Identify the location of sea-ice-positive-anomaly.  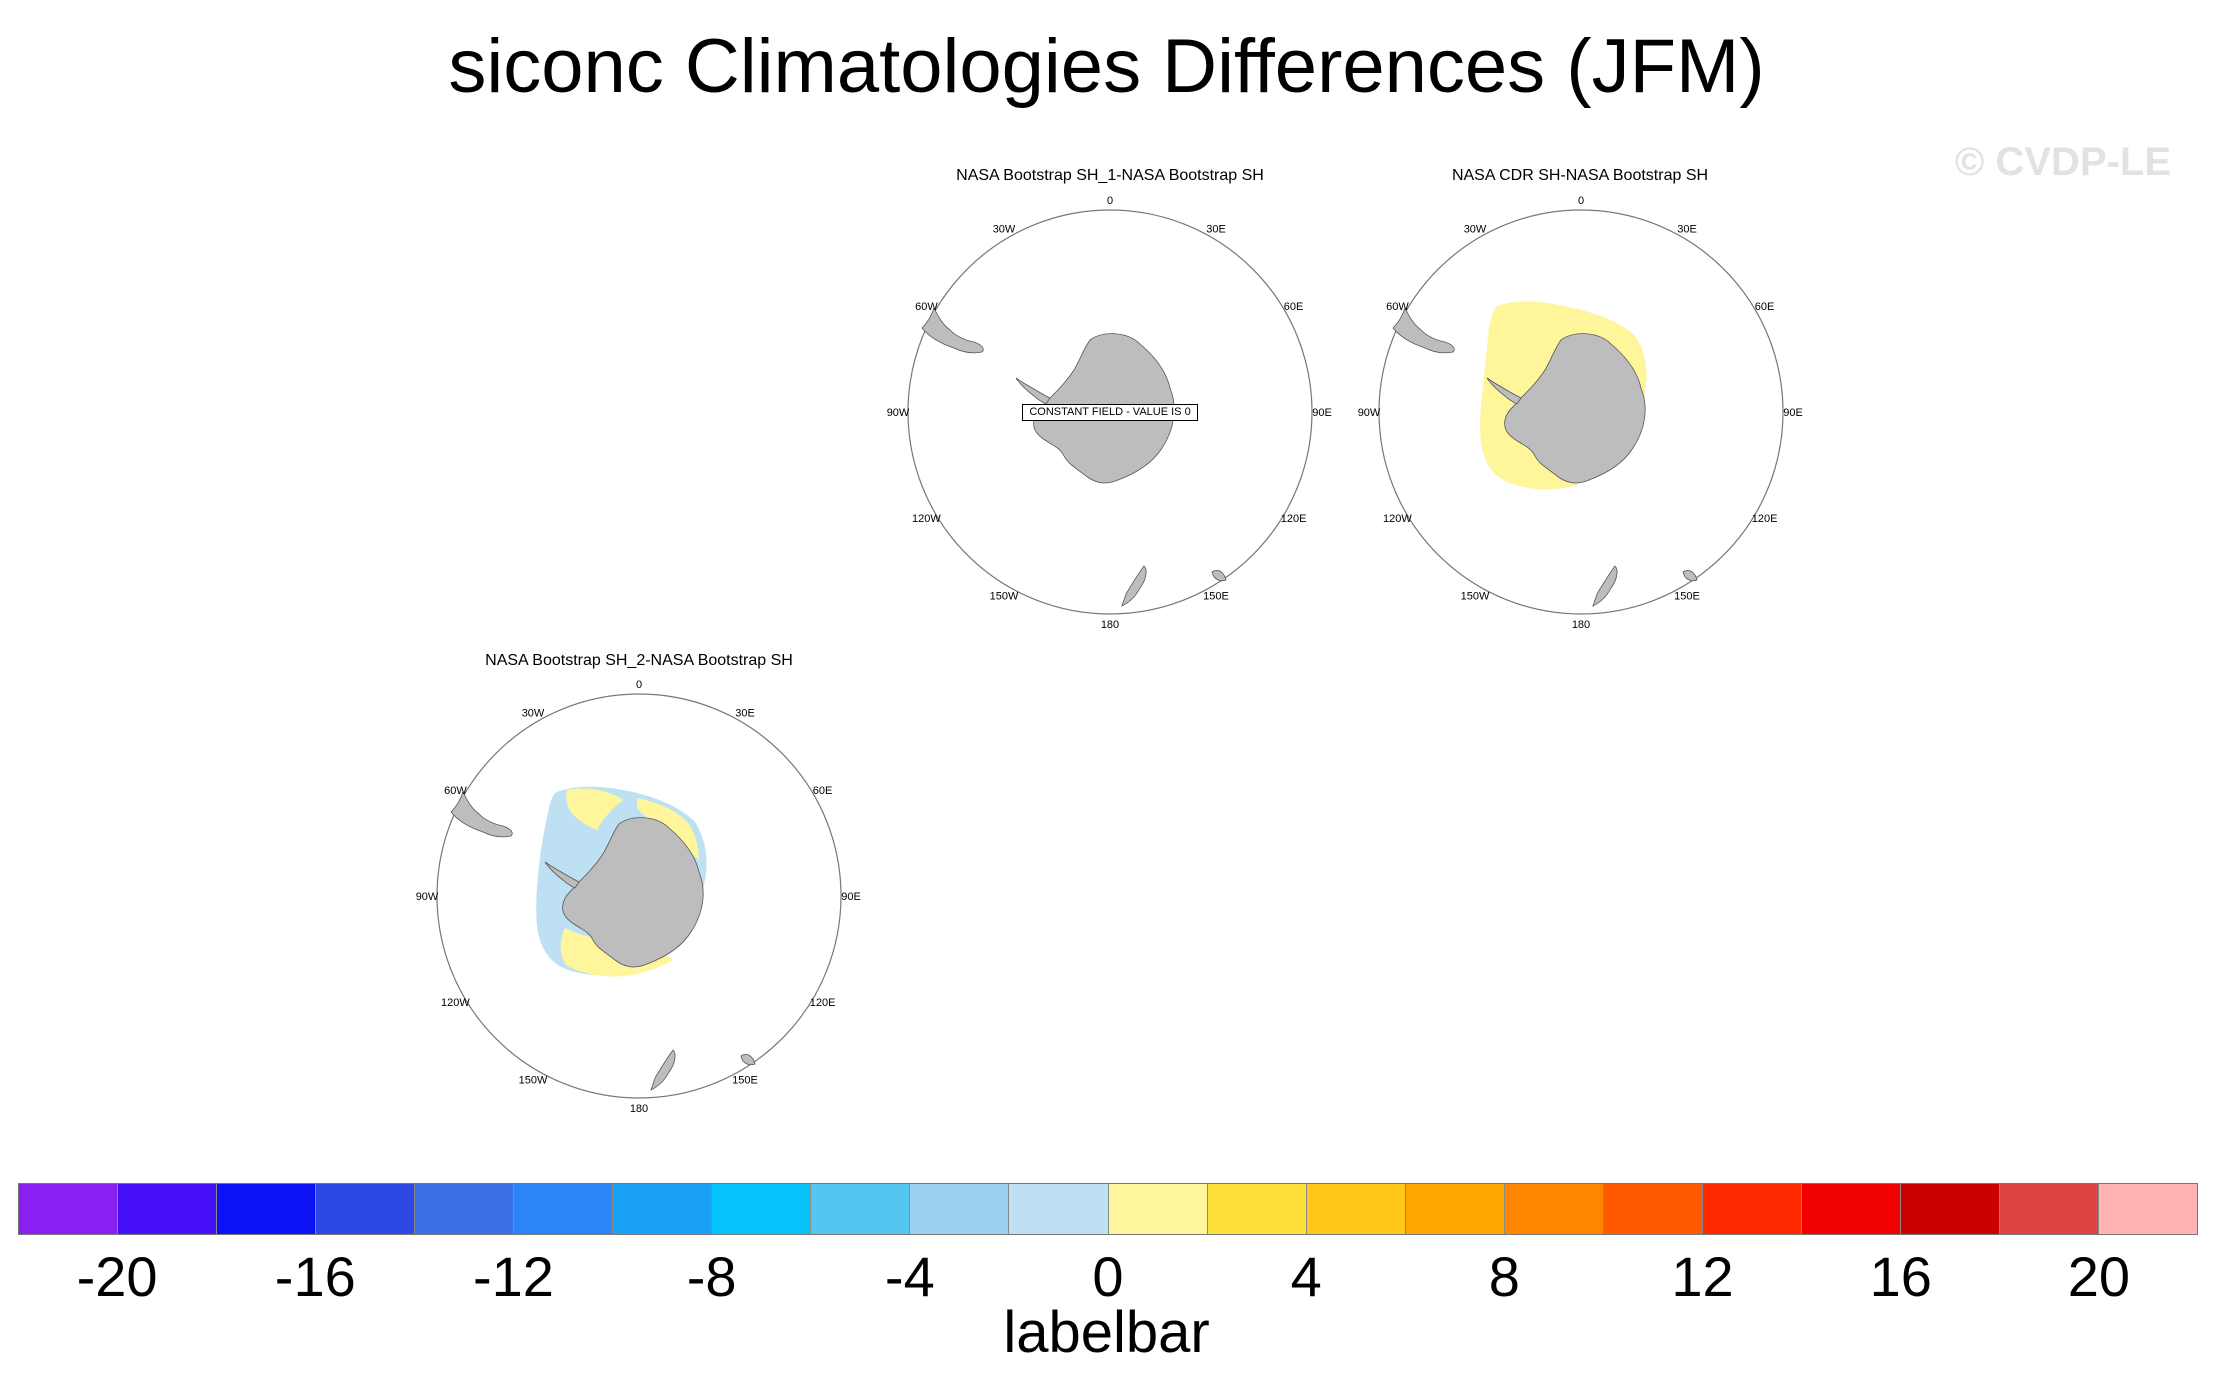
(629, 882).